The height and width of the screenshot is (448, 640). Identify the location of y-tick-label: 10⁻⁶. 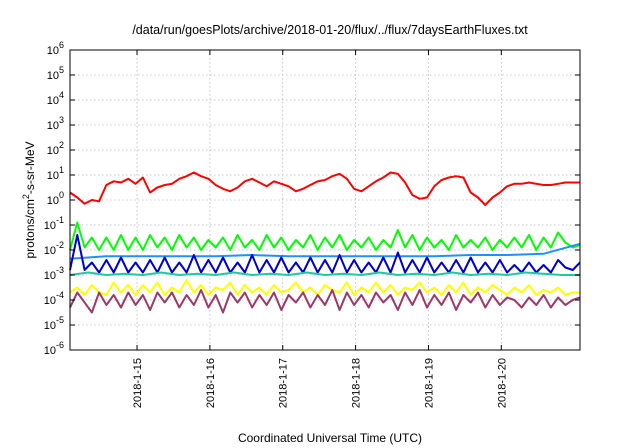
(54, 348).